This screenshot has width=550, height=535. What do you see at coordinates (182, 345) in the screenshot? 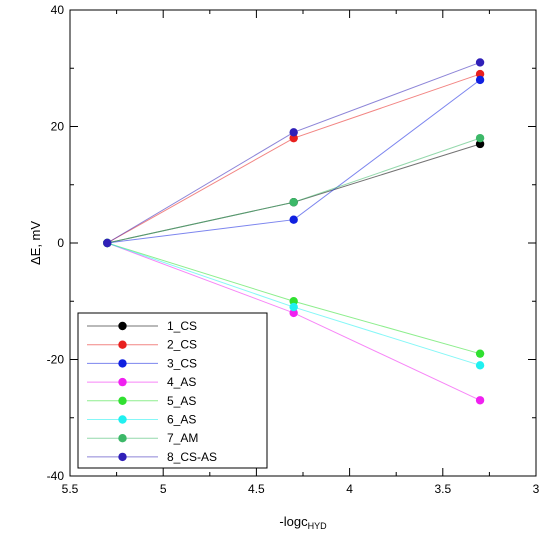
I see `legend-label-2-cs: 2_CS` at bounding box center [182, 345].